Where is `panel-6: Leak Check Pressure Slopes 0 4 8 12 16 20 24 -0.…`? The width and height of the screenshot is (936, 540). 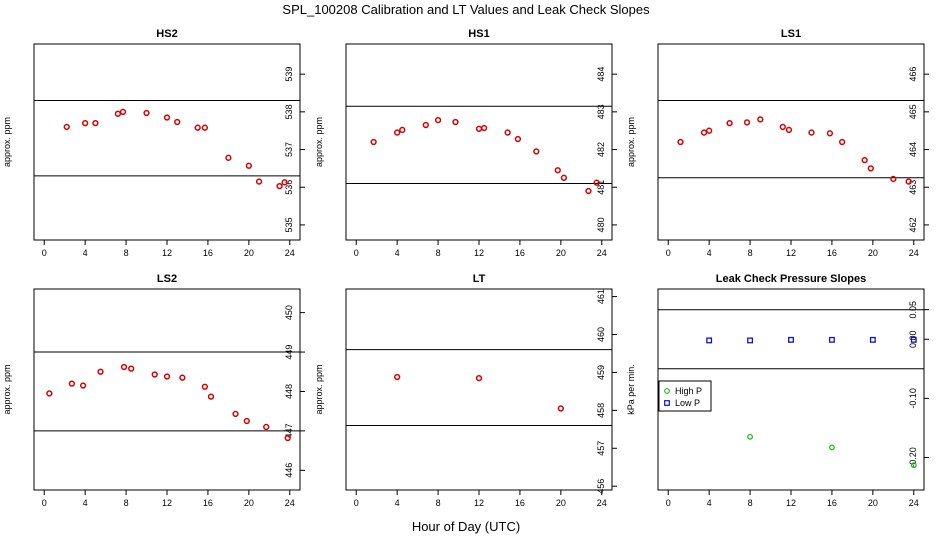 panel-6: Leak Check Pressure Slopes 0 4 8 12 16 20 24 -0.… is located at coordinates (777, 390).